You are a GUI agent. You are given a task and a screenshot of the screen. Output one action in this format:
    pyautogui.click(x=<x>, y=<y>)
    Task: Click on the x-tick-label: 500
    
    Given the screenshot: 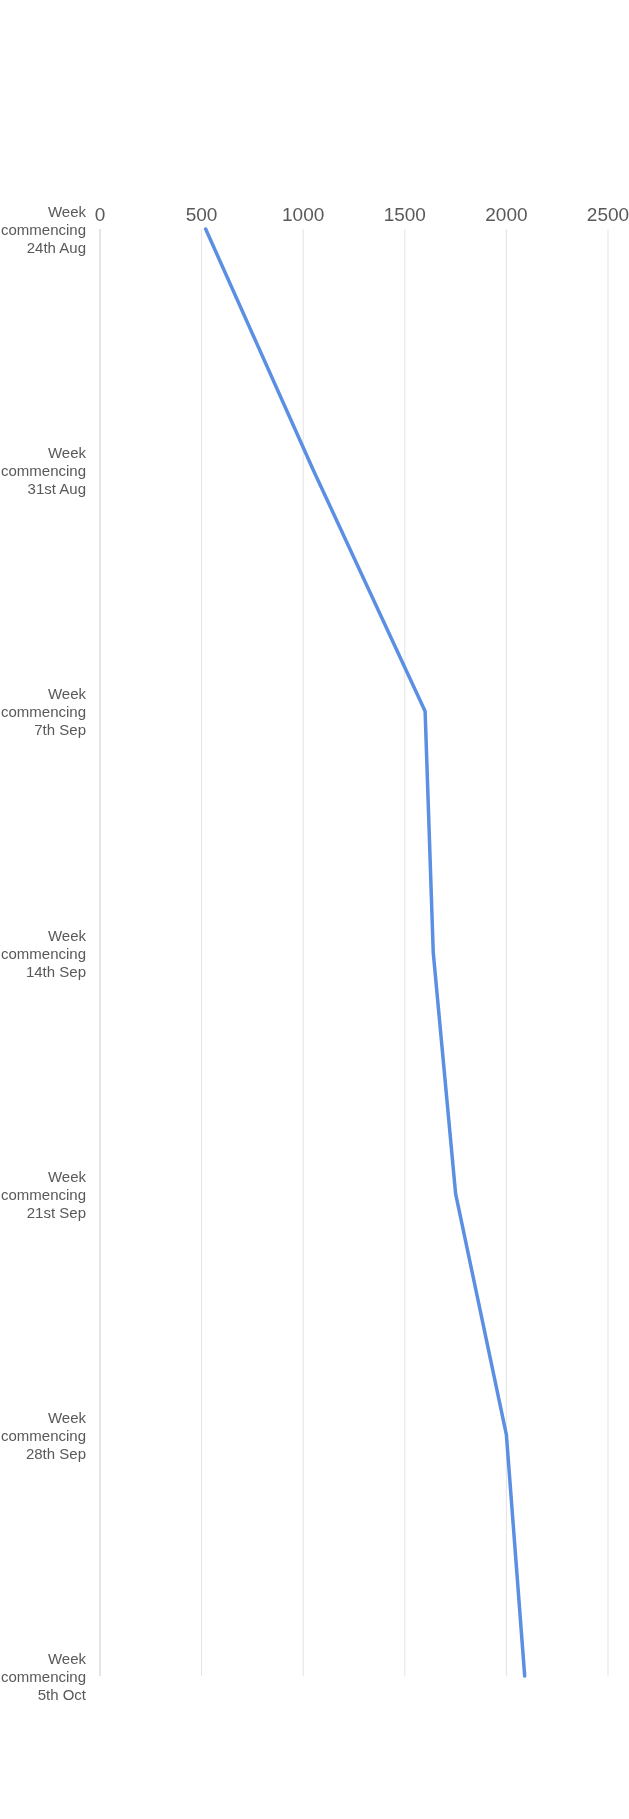 What is the action you would take?
    pyautogui.click(x=201, y=214)
    